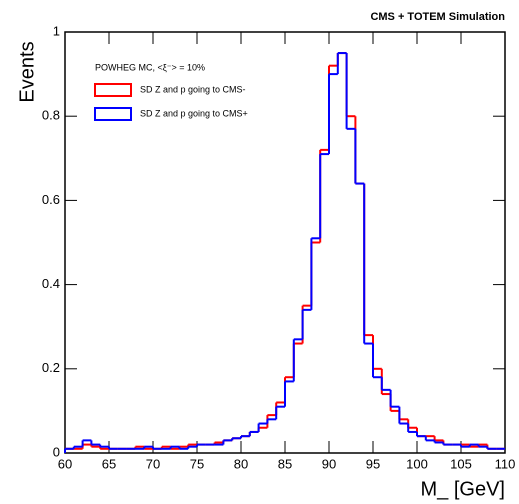 The height and width of the screenshot is (504, 519). Describe the element at coordinates (505, 463) in the screenshot. I see `x-tick-label: 110` at that location.